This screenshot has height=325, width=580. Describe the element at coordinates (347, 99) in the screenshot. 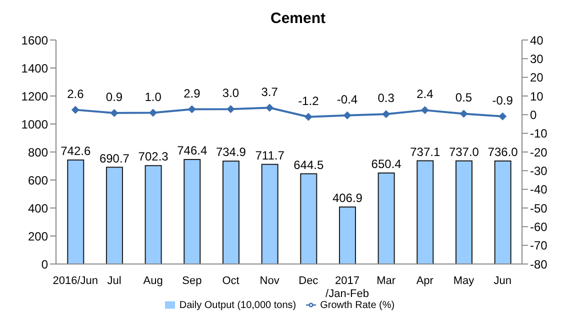

I see `data-label: -0.4` at that location.